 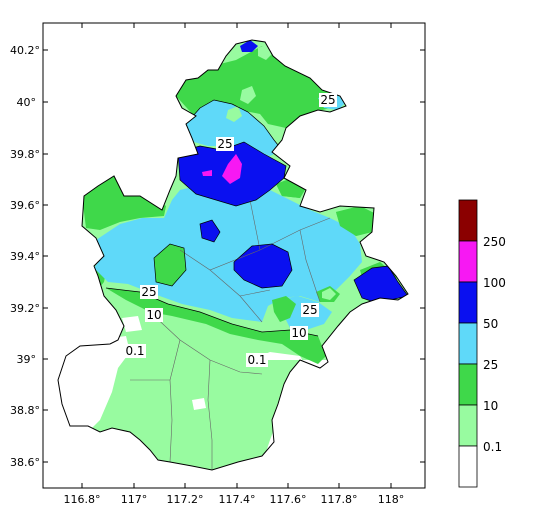 I want to click on svg-text: 116.8°, so click(x=82, y=499).